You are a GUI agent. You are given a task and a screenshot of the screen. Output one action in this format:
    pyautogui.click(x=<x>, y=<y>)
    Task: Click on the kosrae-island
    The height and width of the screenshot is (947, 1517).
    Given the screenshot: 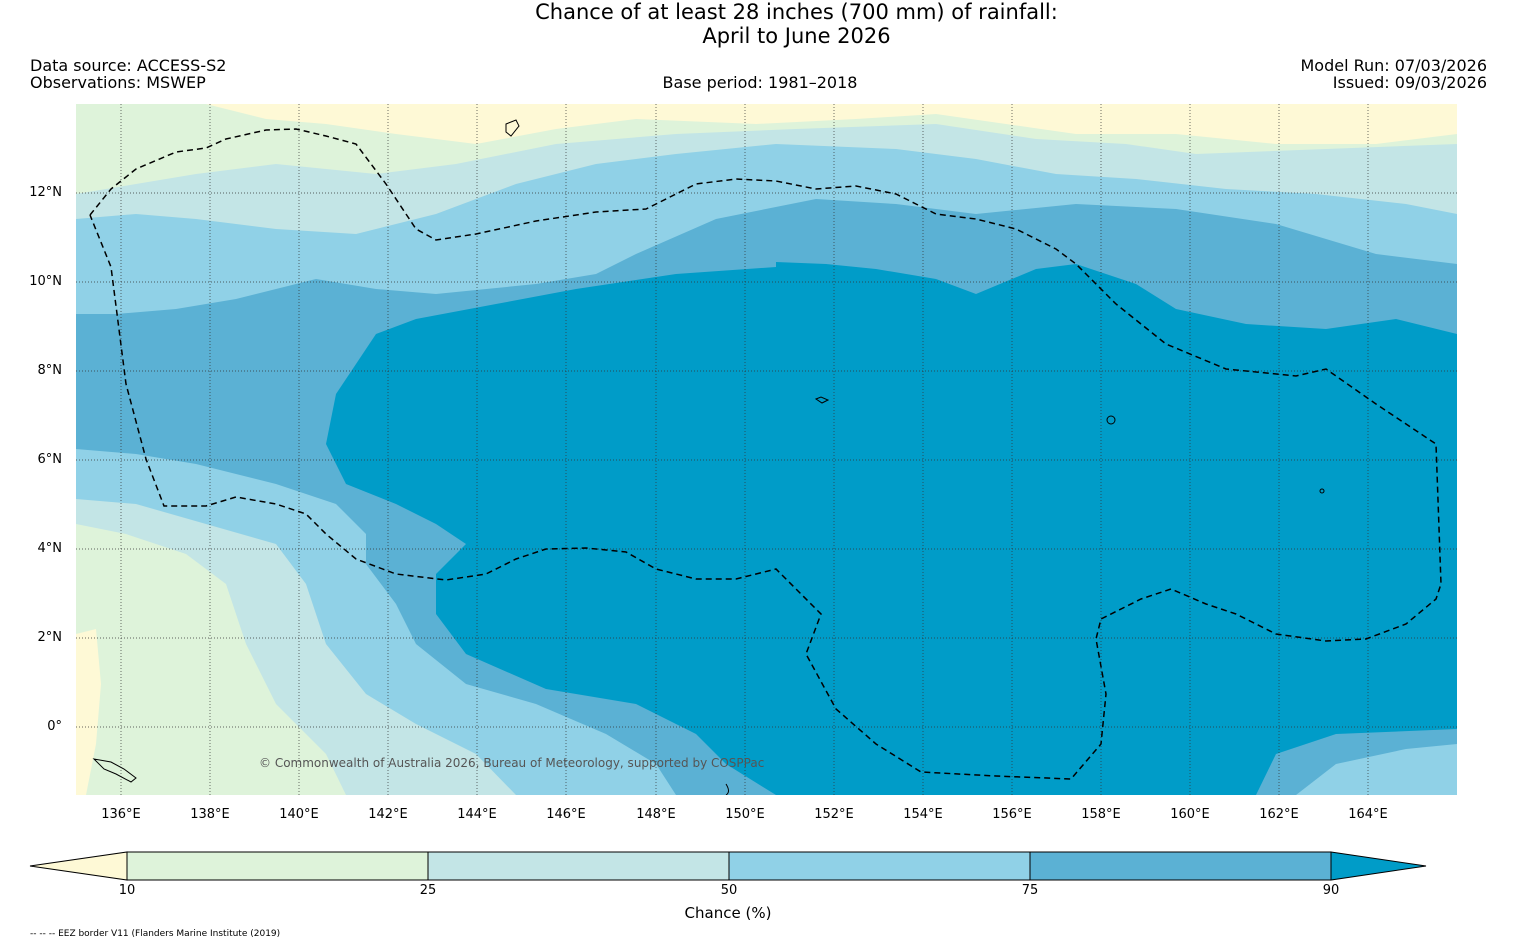 What is the action you would take?
    pyautogui.click(x=1322, y=491)
    